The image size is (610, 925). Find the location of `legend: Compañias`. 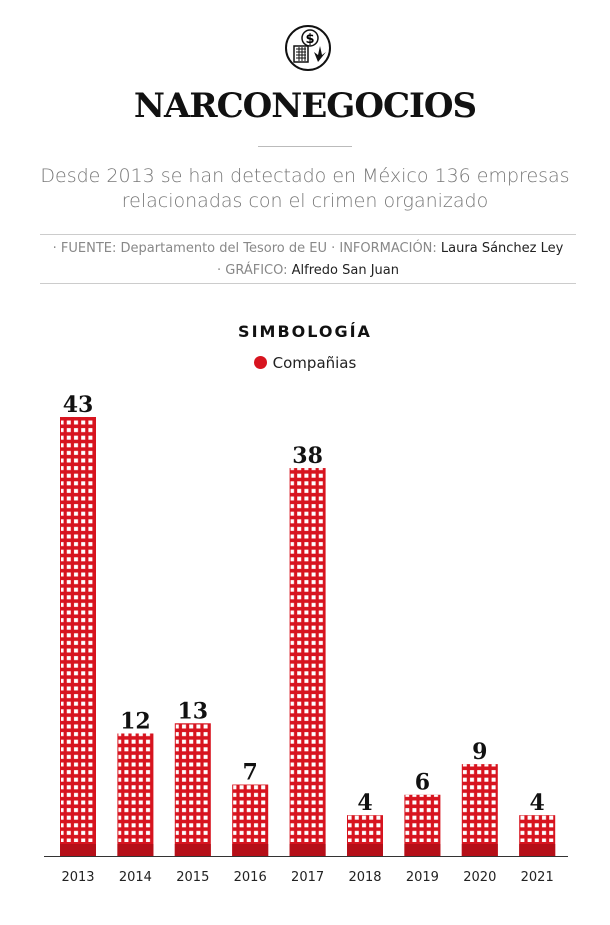

legend: Compañias is located at coordinates (305, 363).